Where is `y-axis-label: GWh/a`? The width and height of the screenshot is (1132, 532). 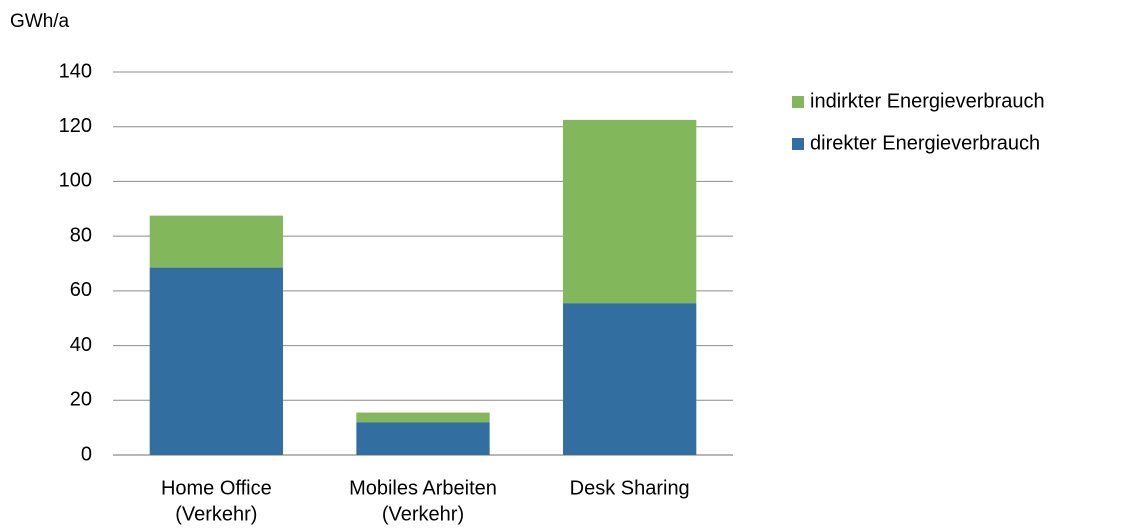 y-axis-label: GWh/a is located at coordinates (40, 21).